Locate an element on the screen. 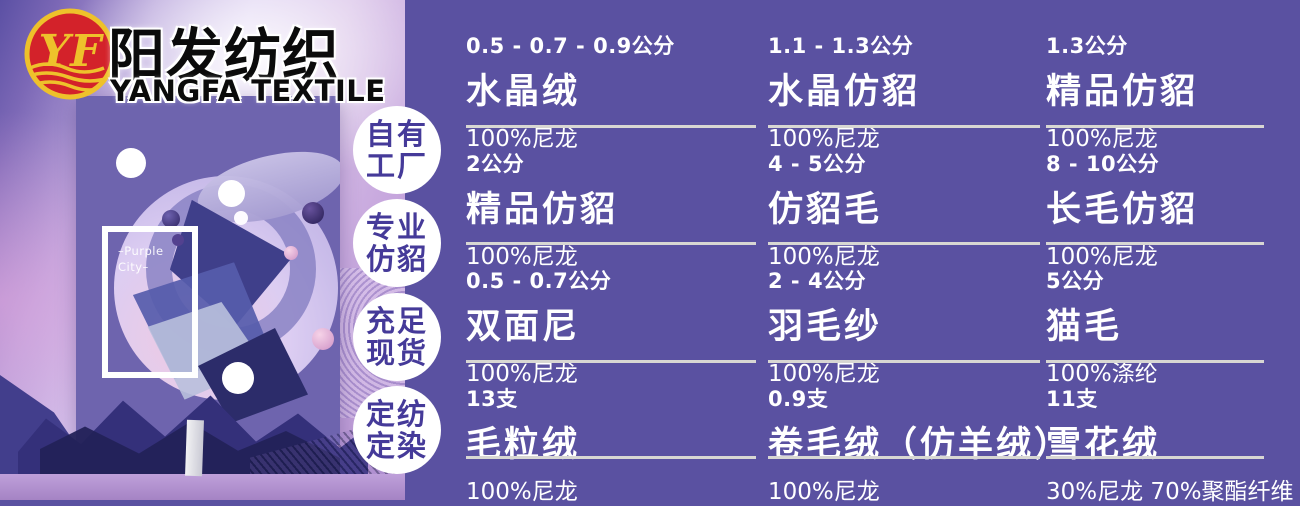 This screenshot has width=1300, height=506. badge-text: 专业 is located at coordinates (396, 226).